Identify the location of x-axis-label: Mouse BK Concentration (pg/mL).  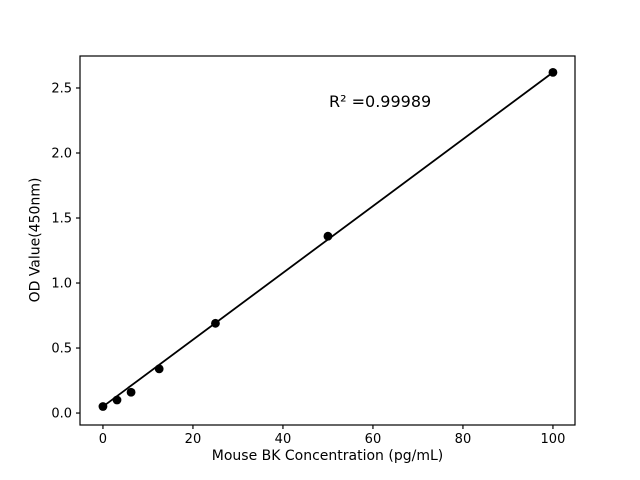
(327, 456).